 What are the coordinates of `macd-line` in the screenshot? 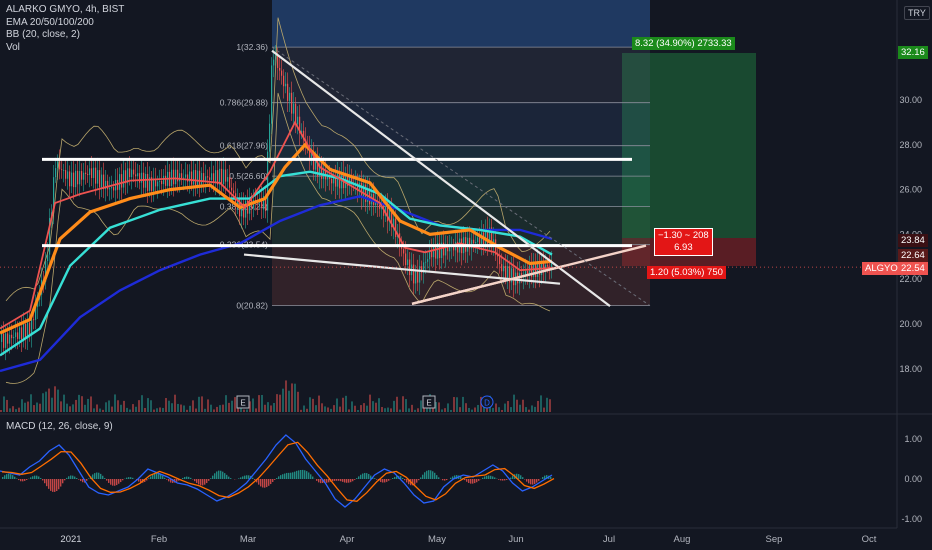 It's located at (276, 471).